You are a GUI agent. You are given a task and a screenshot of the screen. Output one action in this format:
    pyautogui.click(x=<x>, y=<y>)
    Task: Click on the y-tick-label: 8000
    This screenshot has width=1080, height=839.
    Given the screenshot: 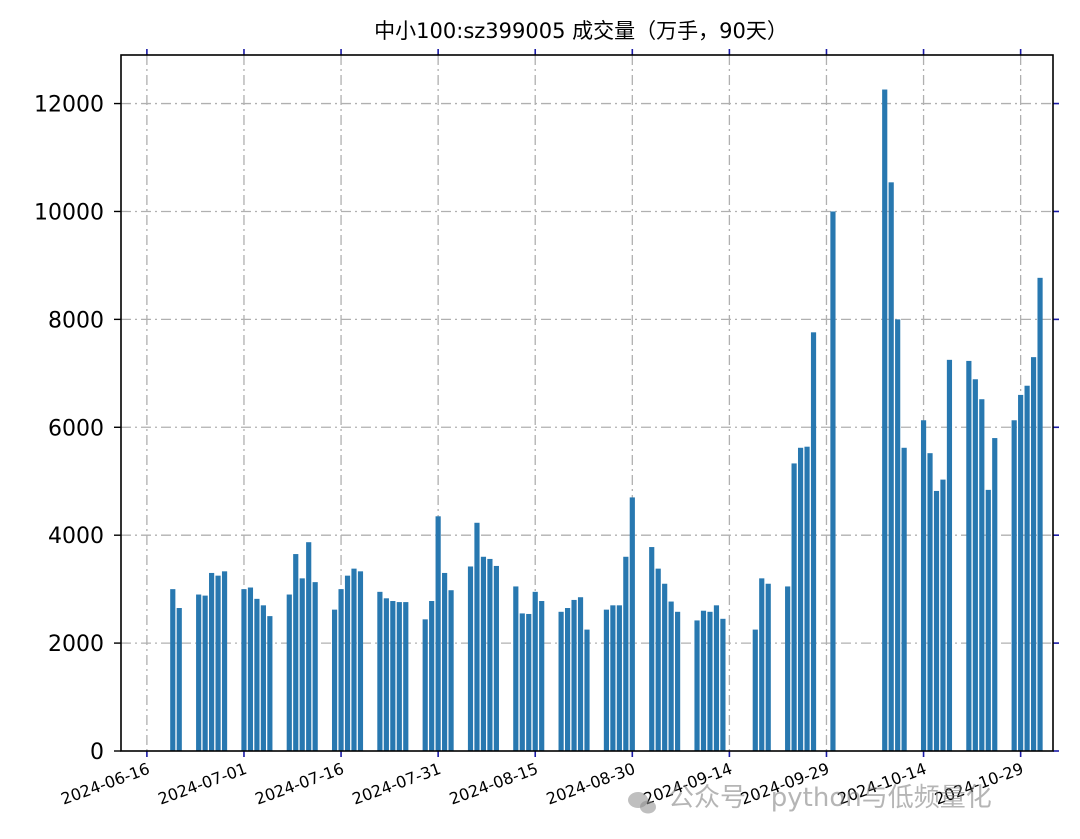 What is the action you would take?
    pyautogui.click(x=76, y=320)
    